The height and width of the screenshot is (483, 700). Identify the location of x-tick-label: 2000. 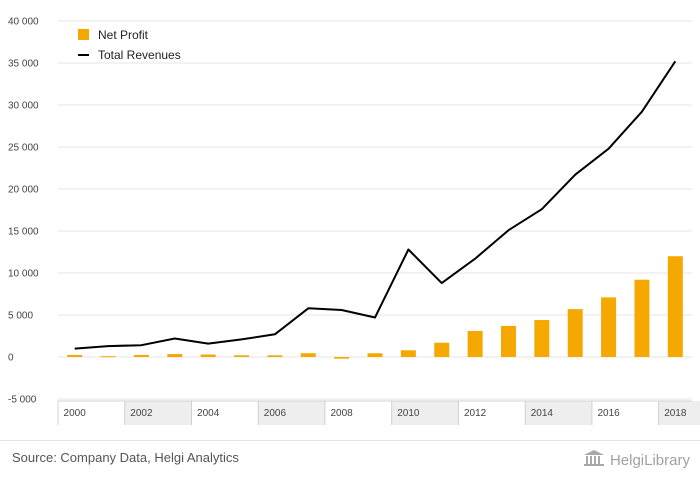
(75, 413).